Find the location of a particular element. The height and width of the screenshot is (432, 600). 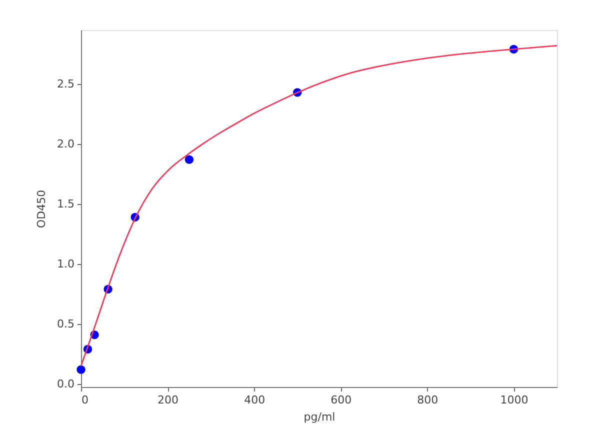

x-tick-label: 1000 is located at coordinates (514, 400).